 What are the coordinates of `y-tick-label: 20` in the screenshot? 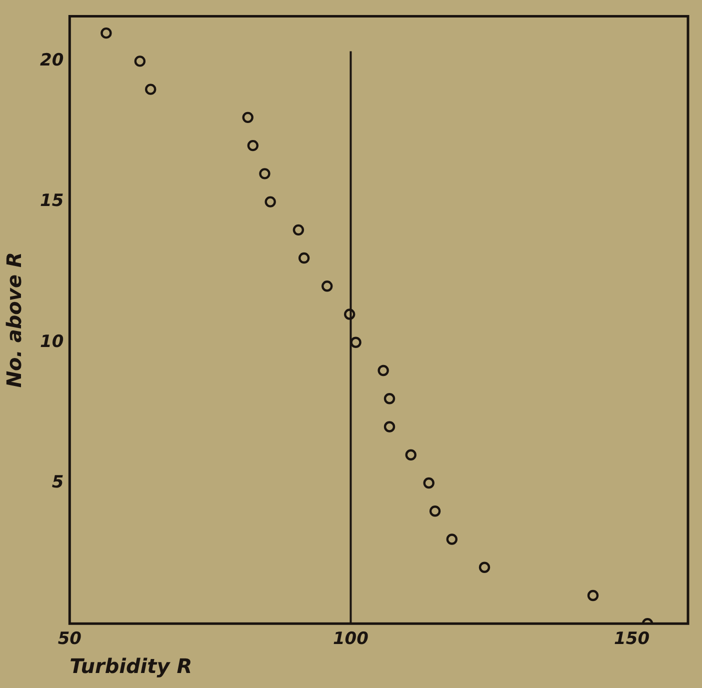 It's located at (52, 60).